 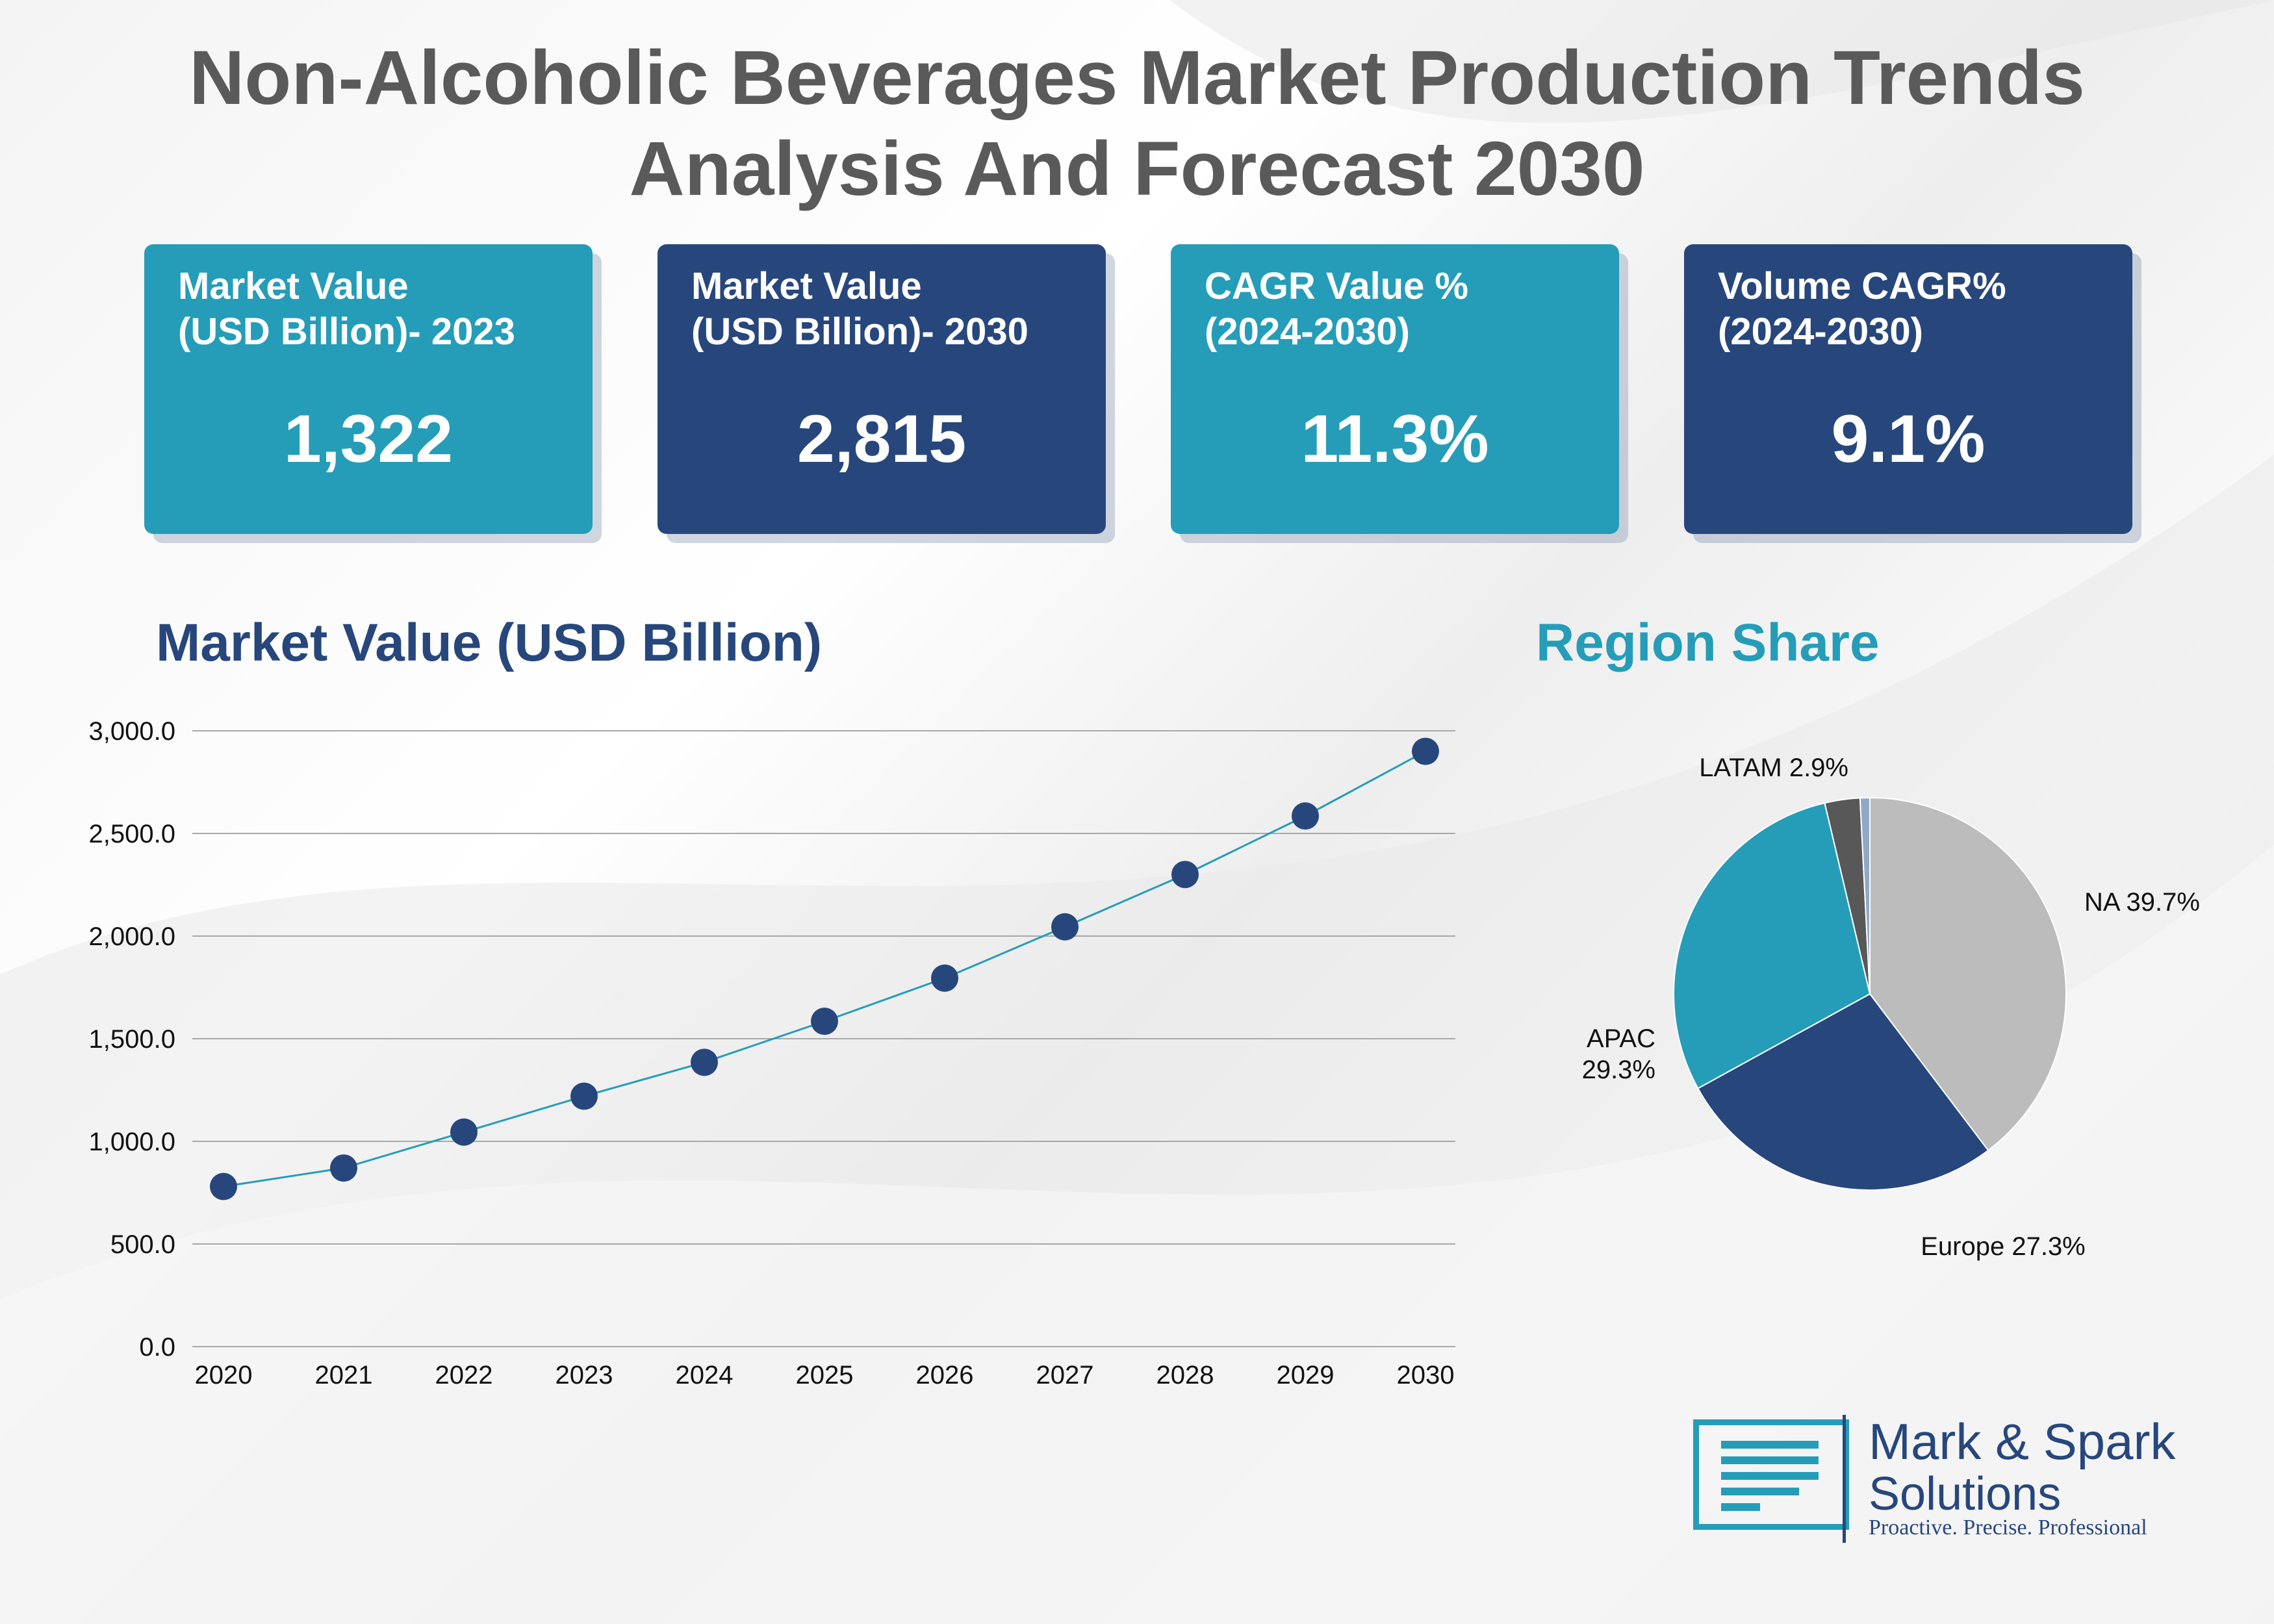 I want to click on x-tick-label: 2024, so click(x=705, y=1375).